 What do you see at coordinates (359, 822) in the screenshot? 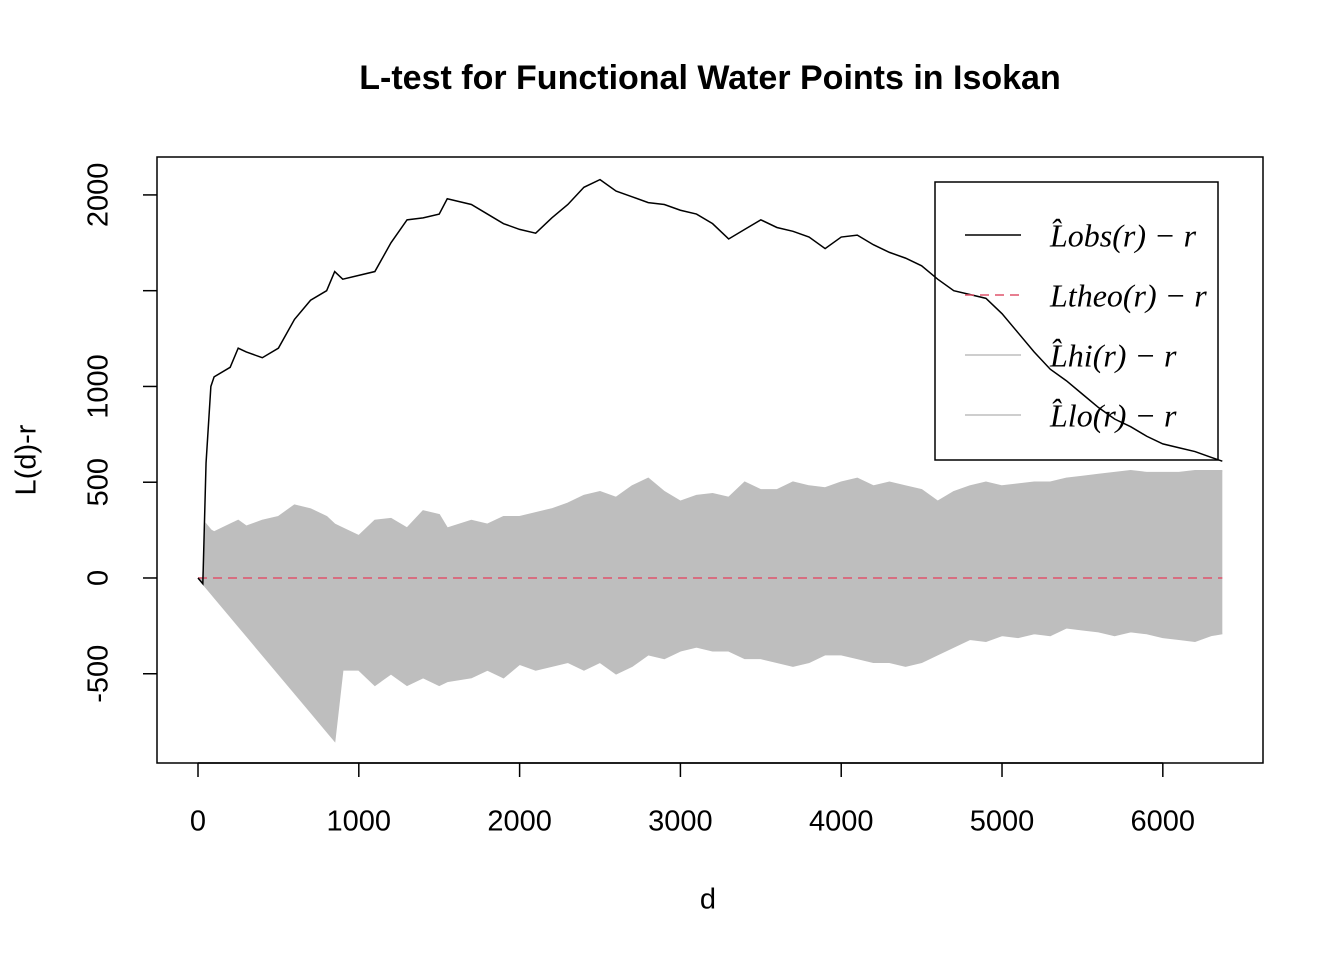
I see `x-tick-label: 1000` at bounding box center [359, 822].